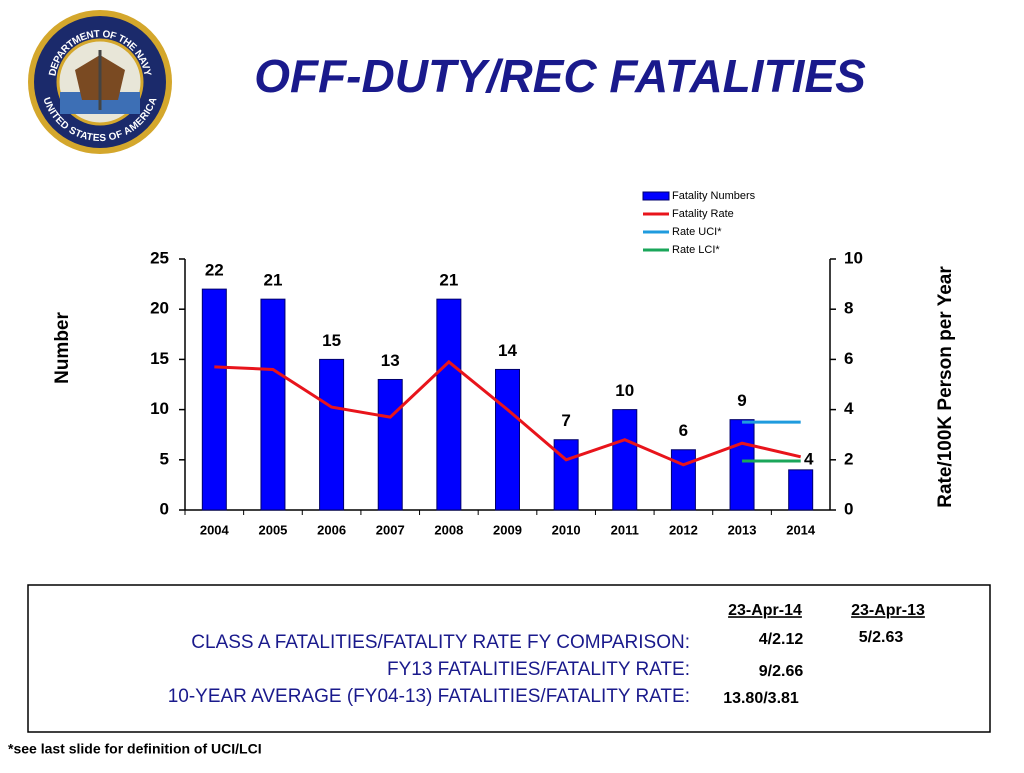 The image size is (1024, 773). I want to click on legend-label: Fatality Rate, so click(703, 214).